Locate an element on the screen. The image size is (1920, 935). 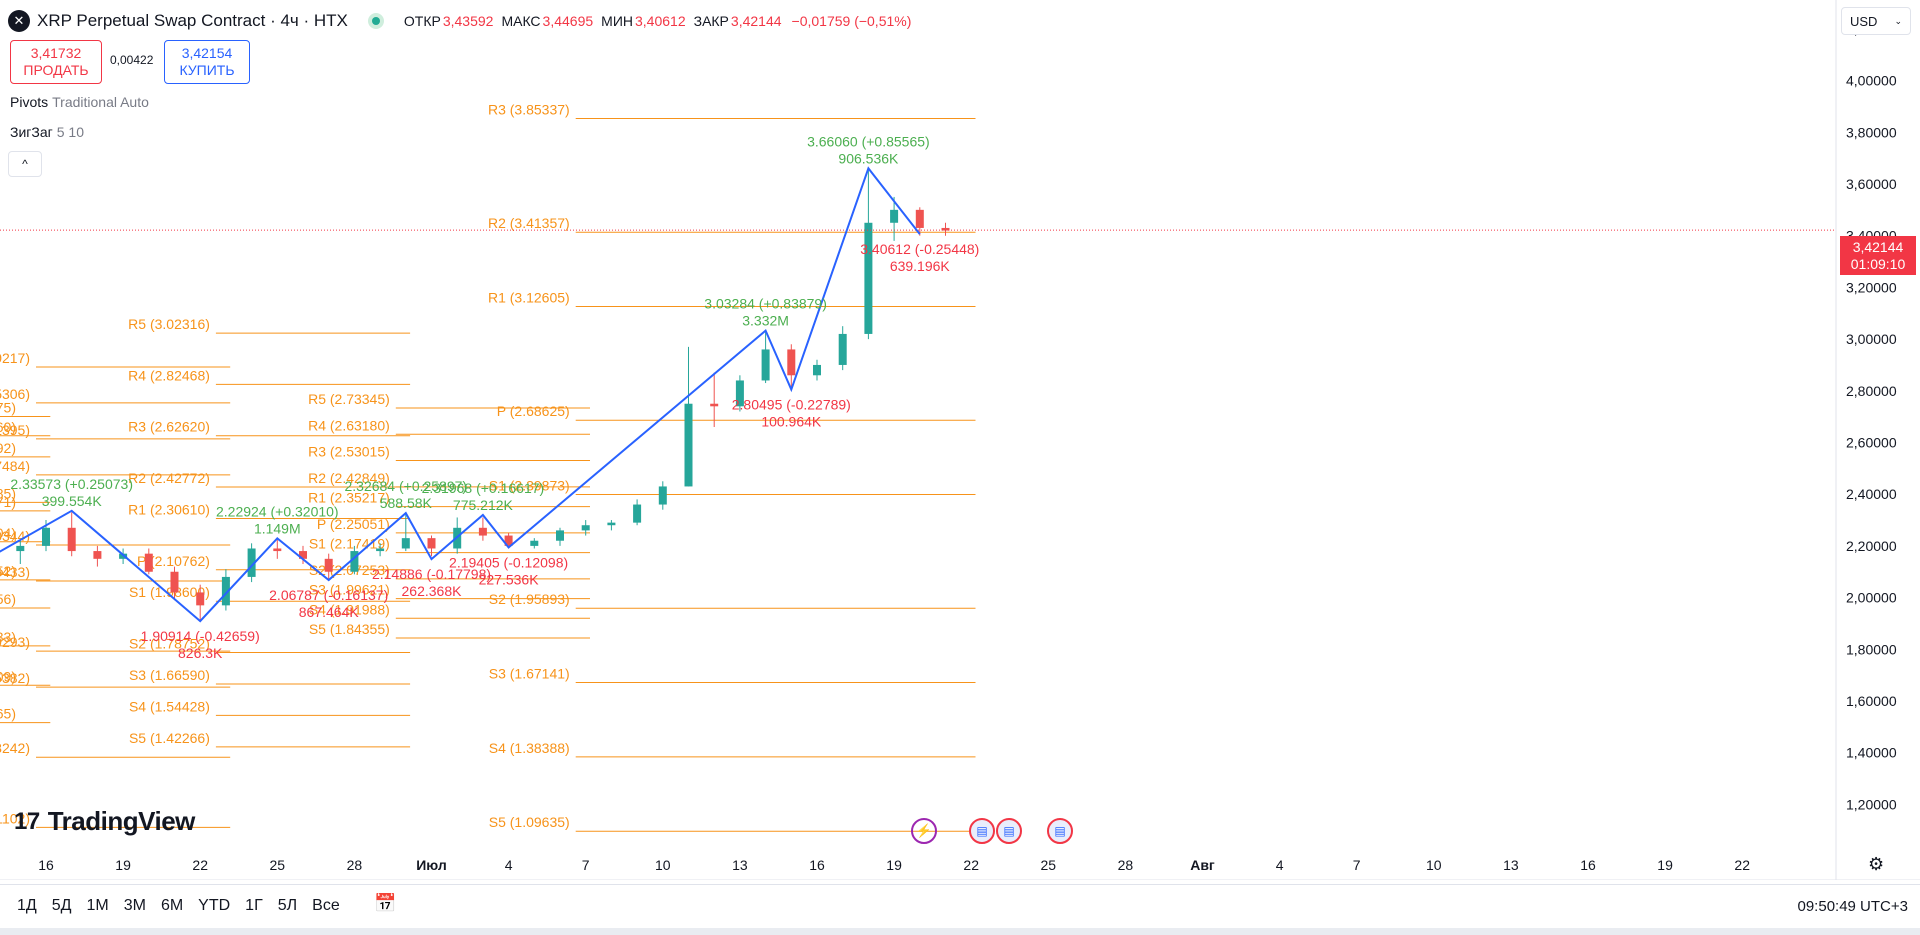
pivot-level-label: 92) is located at coordinates (8, 448).